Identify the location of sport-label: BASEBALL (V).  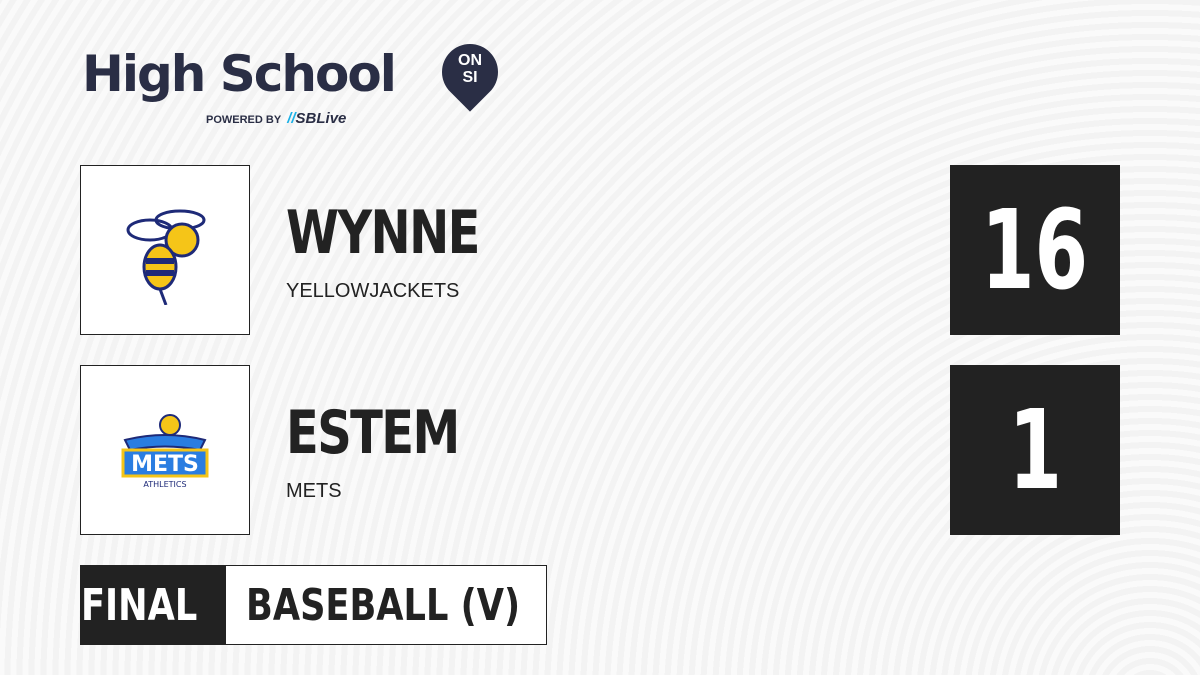
(383, 605).